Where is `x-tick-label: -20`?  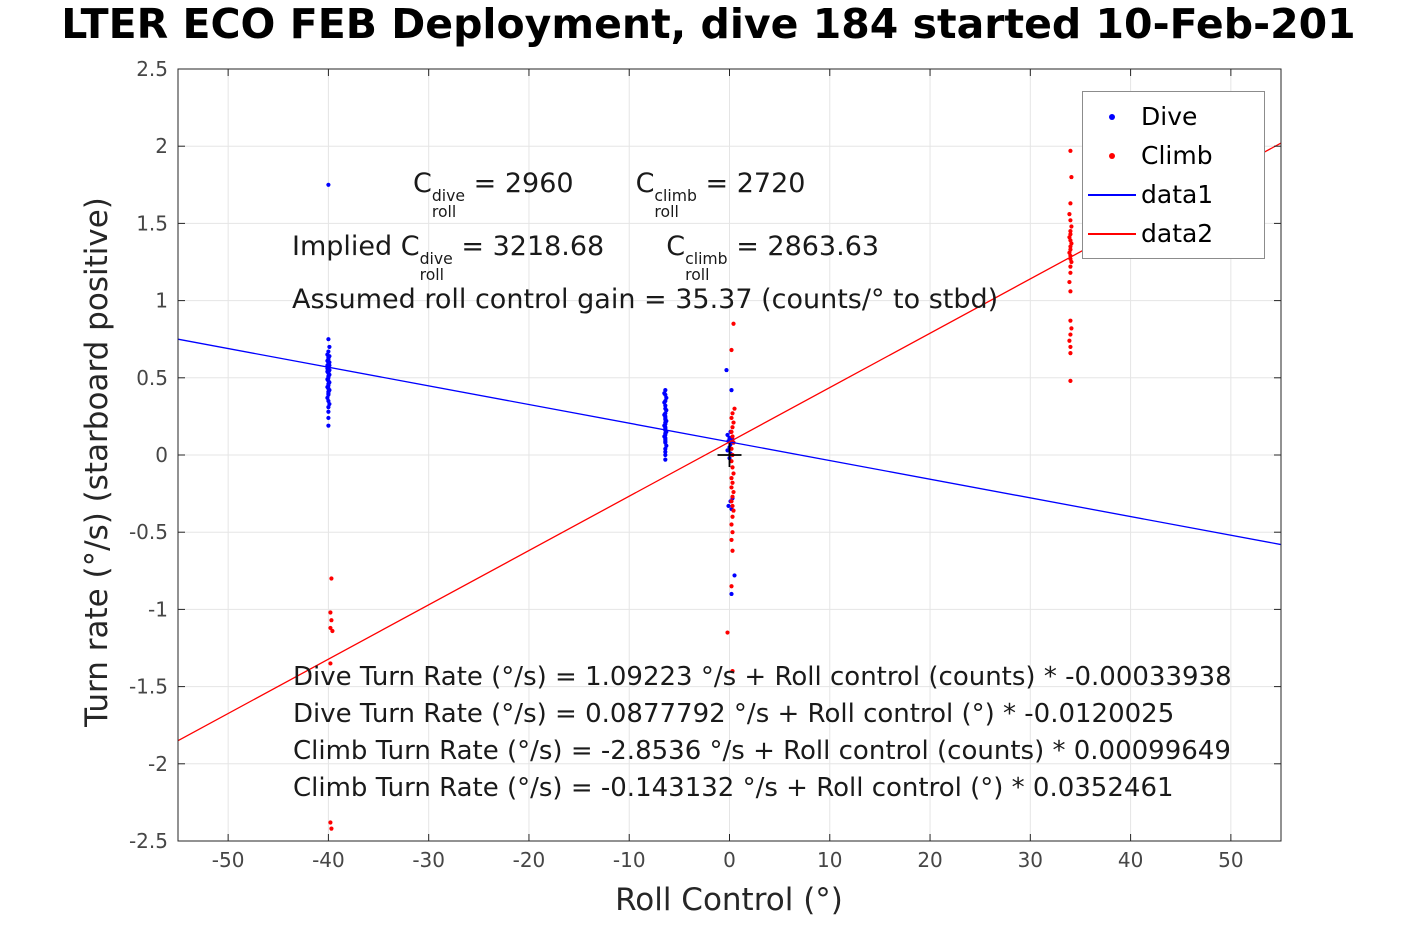 x-tick-label: -20 is located at coordinates (529, 860).